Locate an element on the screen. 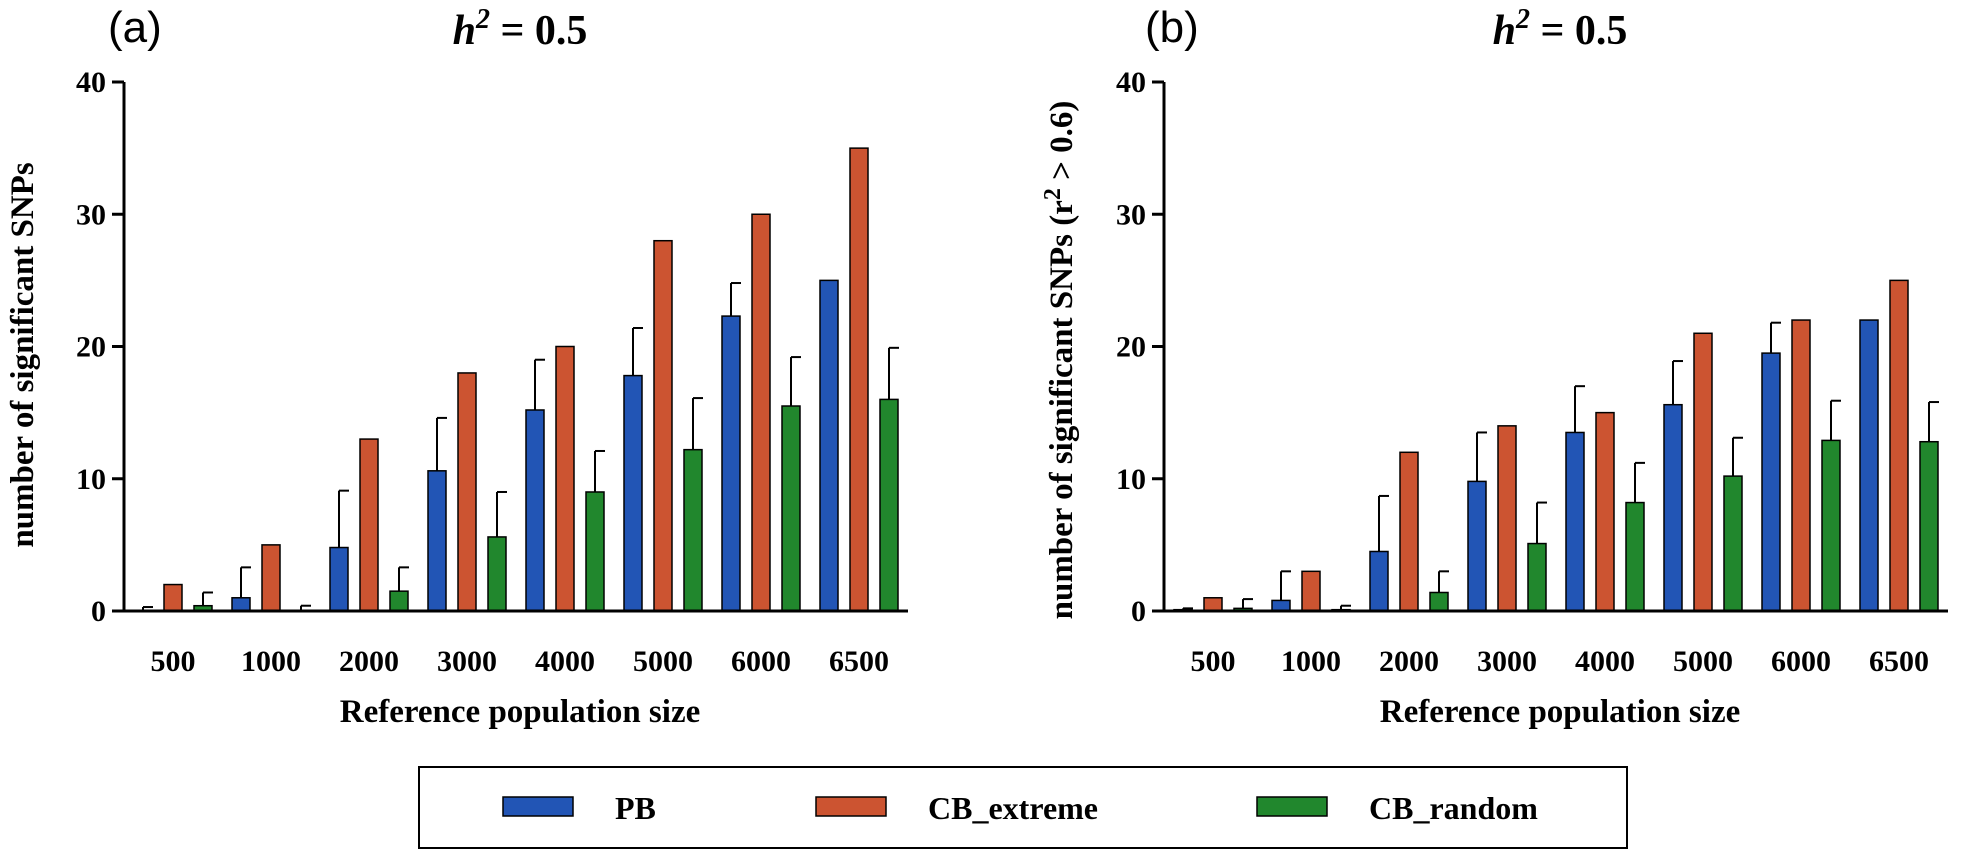  panel-b-x-tick-label: 6000 is located at coordinates (1801, 661).